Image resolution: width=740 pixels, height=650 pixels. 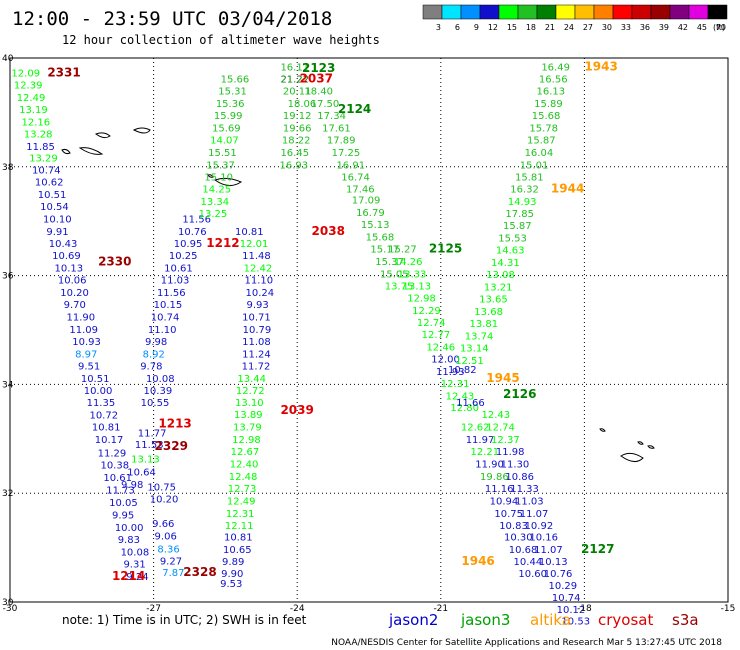 What do you see at coordinates (683, 27) in the screenshot?
I see `legend-label: 42` at bounding box center [683, 27].